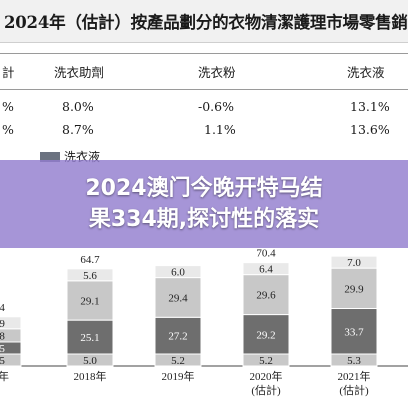 The image size is (408, 408). I want to click on banner-line-1: 2024澳门今晚开特马结, so click(204, 188).